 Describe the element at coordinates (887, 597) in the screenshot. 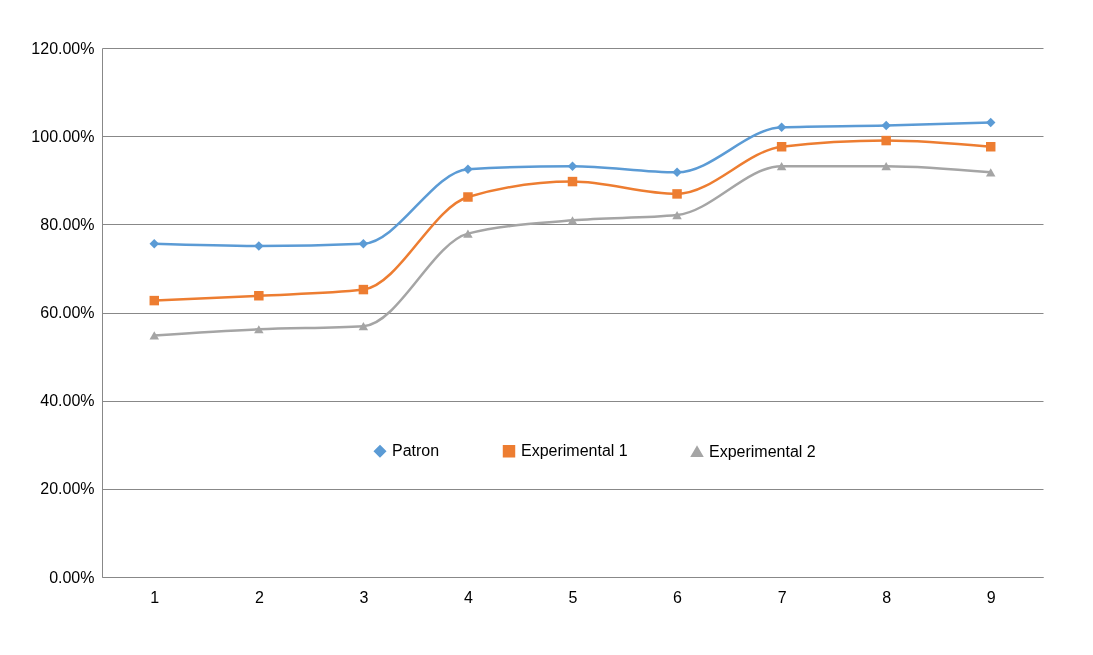

I see `x-tick-label: 8` at that location.